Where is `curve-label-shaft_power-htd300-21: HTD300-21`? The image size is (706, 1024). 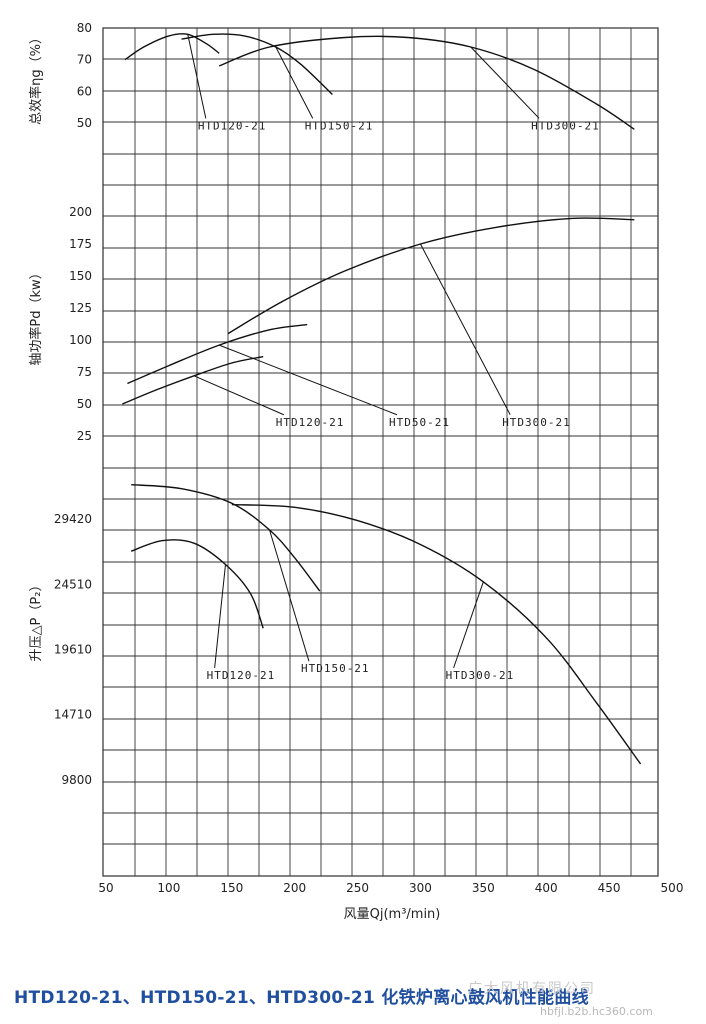 curve-label-shaft_power-htd300-21: HTD300-21 is located at coordinates (536, 422).